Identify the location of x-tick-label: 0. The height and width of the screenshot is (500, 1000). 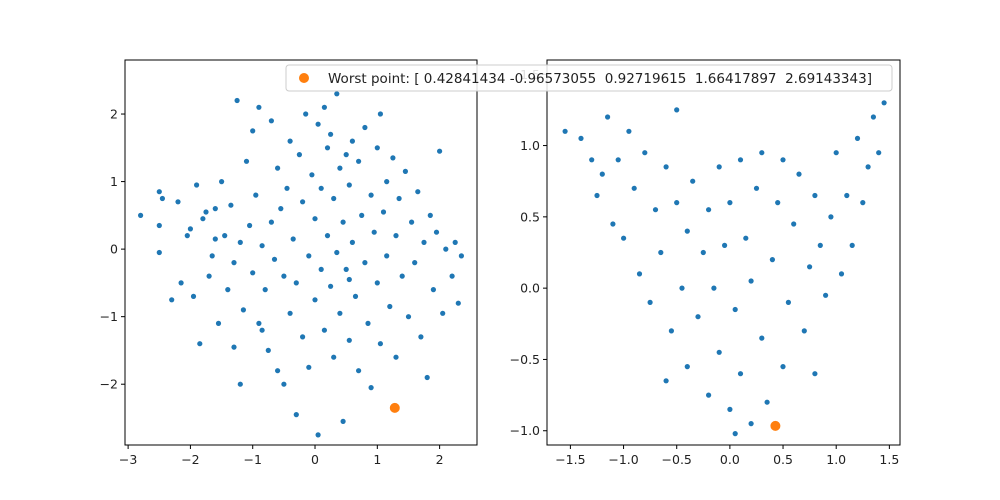
(315, 459).